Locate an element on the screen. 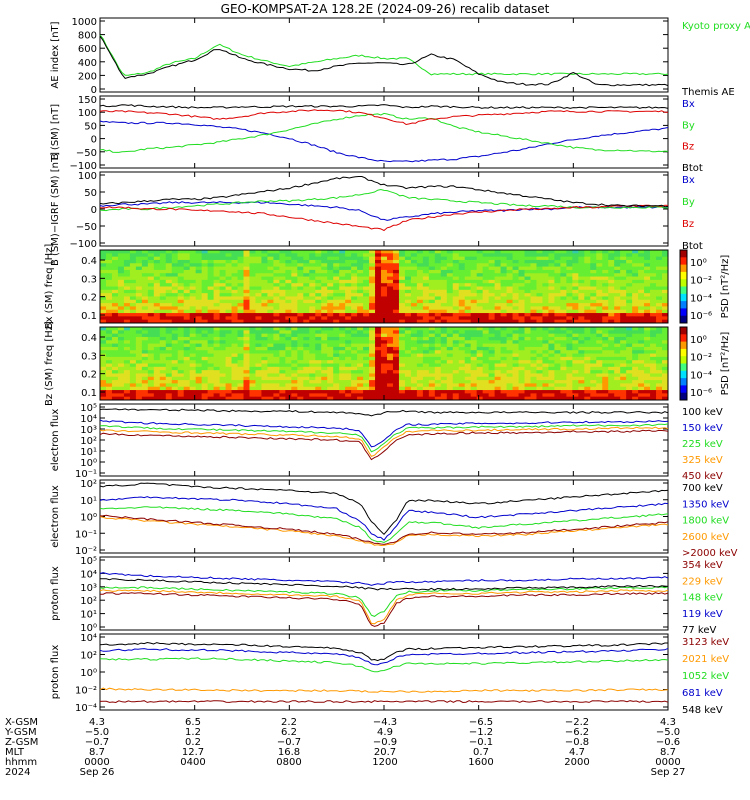 The height and width of the screenshot is (800, 750). colorbar-segment is located at coordinates (683, 399).